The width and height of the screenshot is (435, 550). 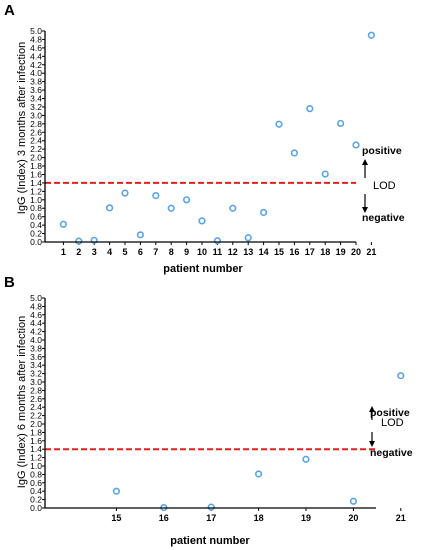 What do you see at coordinates (264, 252) in the screenshot?
I see `x-tick-label: 14` at bounding box center [264, 252].